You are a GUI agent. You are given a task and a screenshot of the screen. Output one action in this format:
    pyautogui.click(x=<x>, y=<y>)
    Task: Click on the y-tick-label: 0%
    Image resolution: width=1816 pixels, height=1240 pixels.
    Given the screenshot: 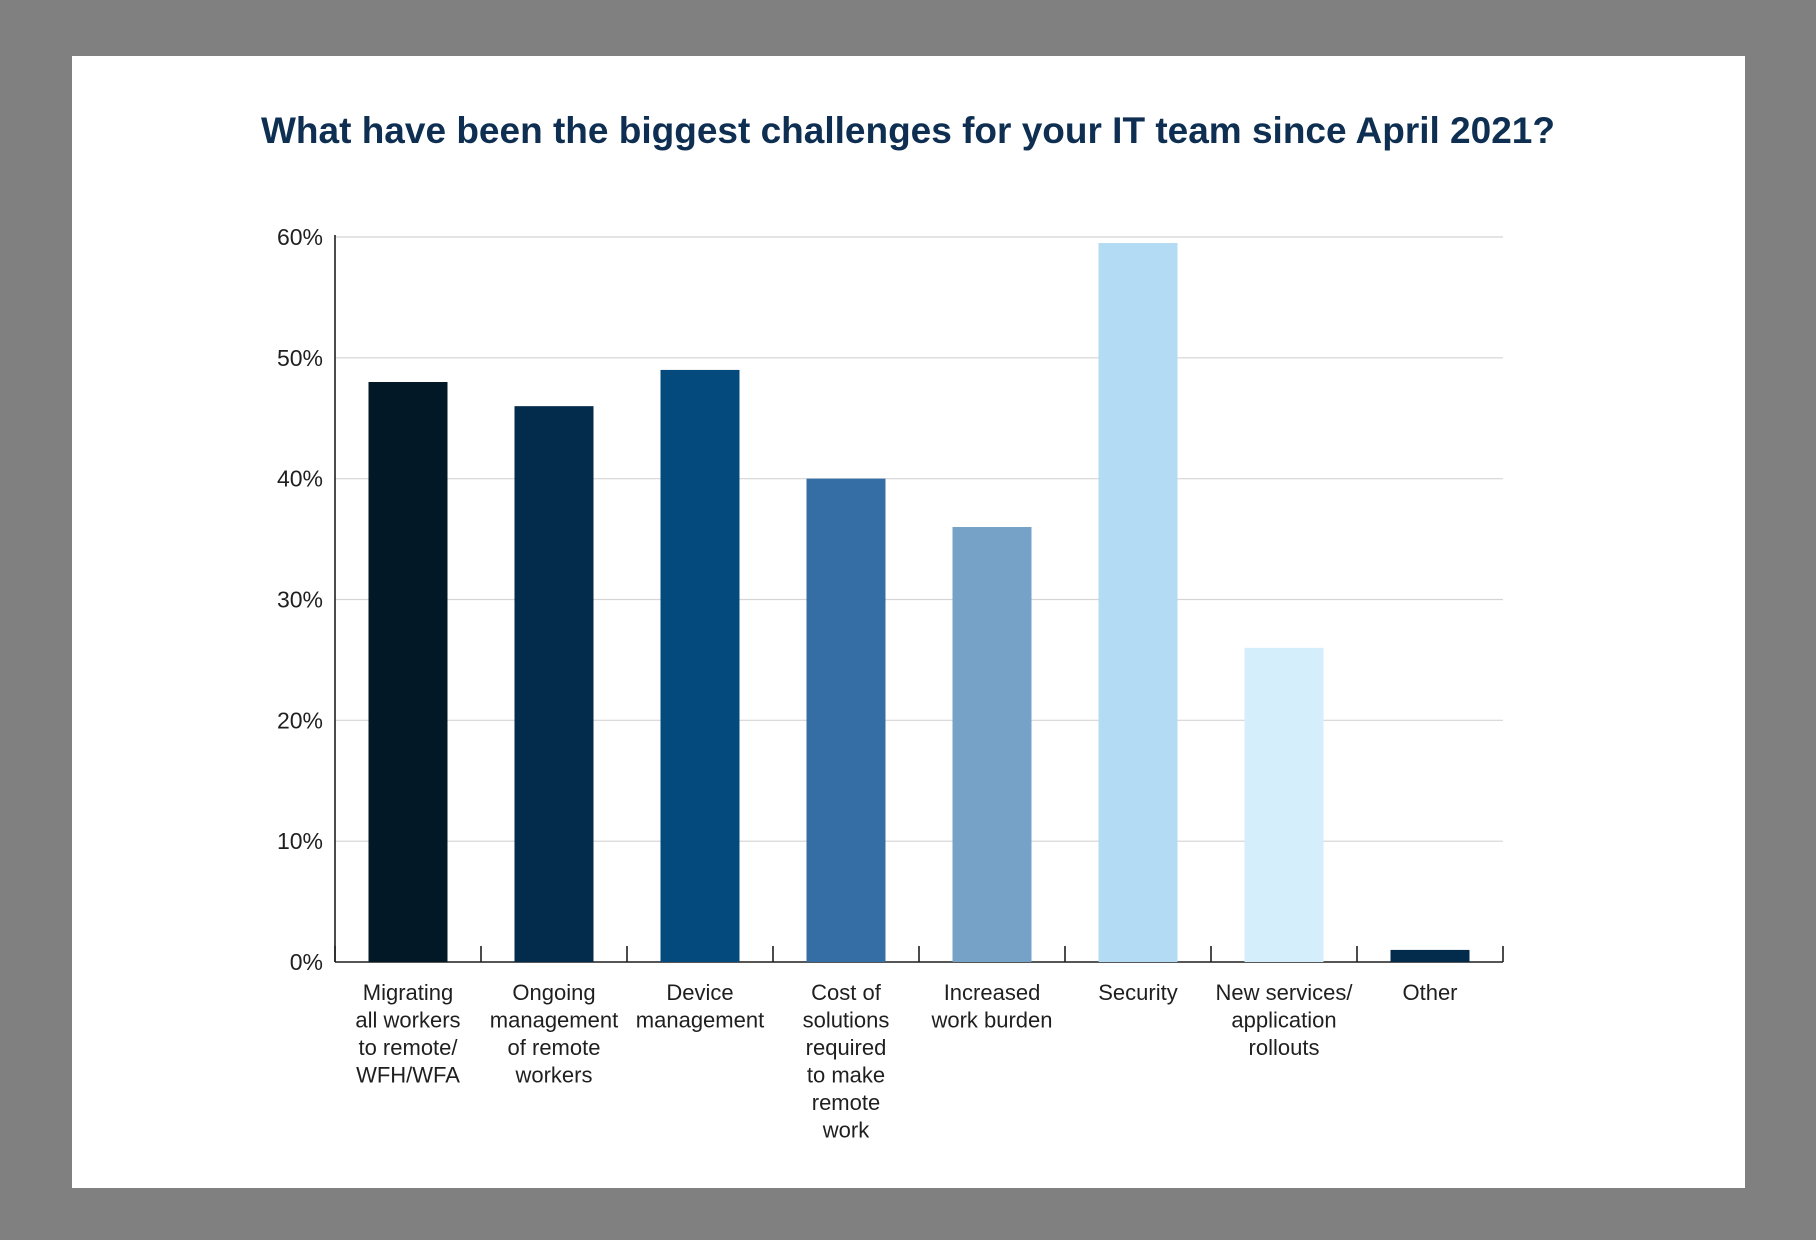 What is the action you would take?
    pyautogui.click(x=306, y=962)
    